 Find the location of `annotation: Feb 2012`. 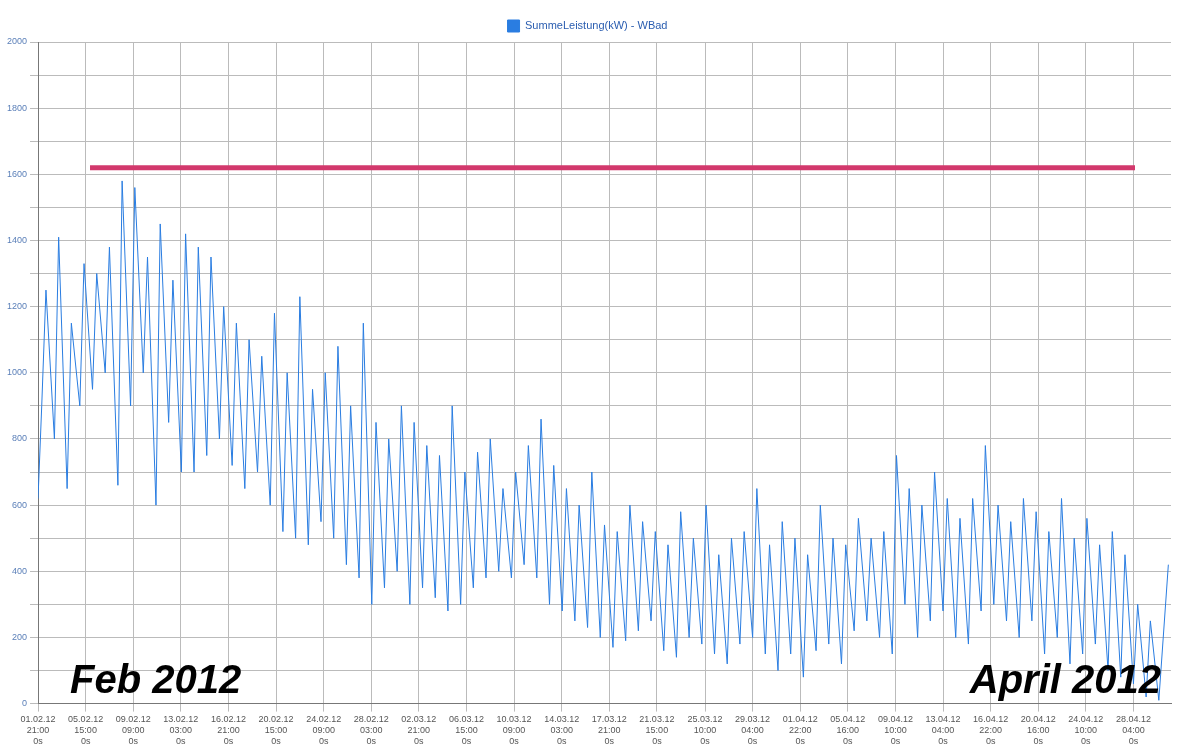

annotation: Feb 2012 is located at coordinates (156, 678).